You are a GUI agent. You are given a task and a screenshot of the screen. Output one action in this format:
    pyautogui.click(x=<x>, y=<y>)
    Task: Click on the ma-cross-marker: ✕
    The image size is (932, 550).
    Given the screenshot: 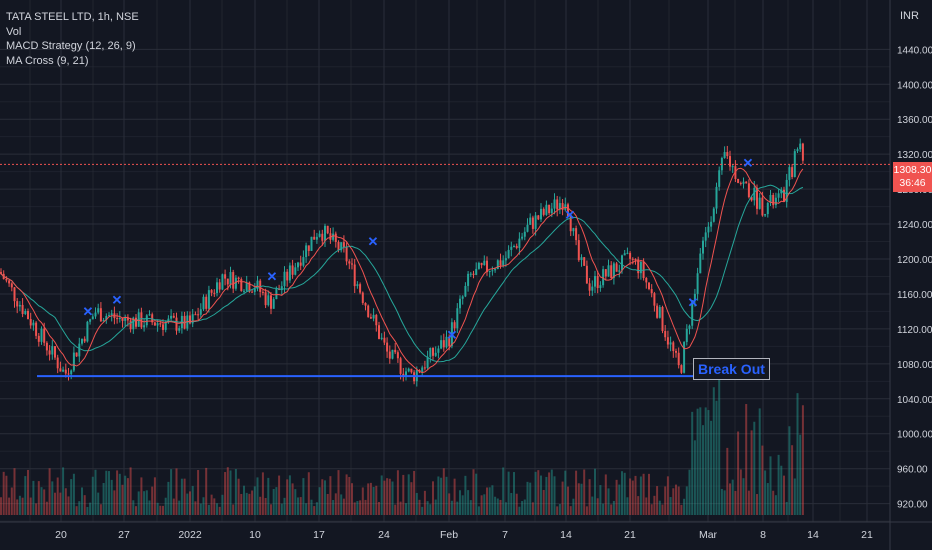 What is the action you would take?
    pyautogui.click(x=88, y=311)
    